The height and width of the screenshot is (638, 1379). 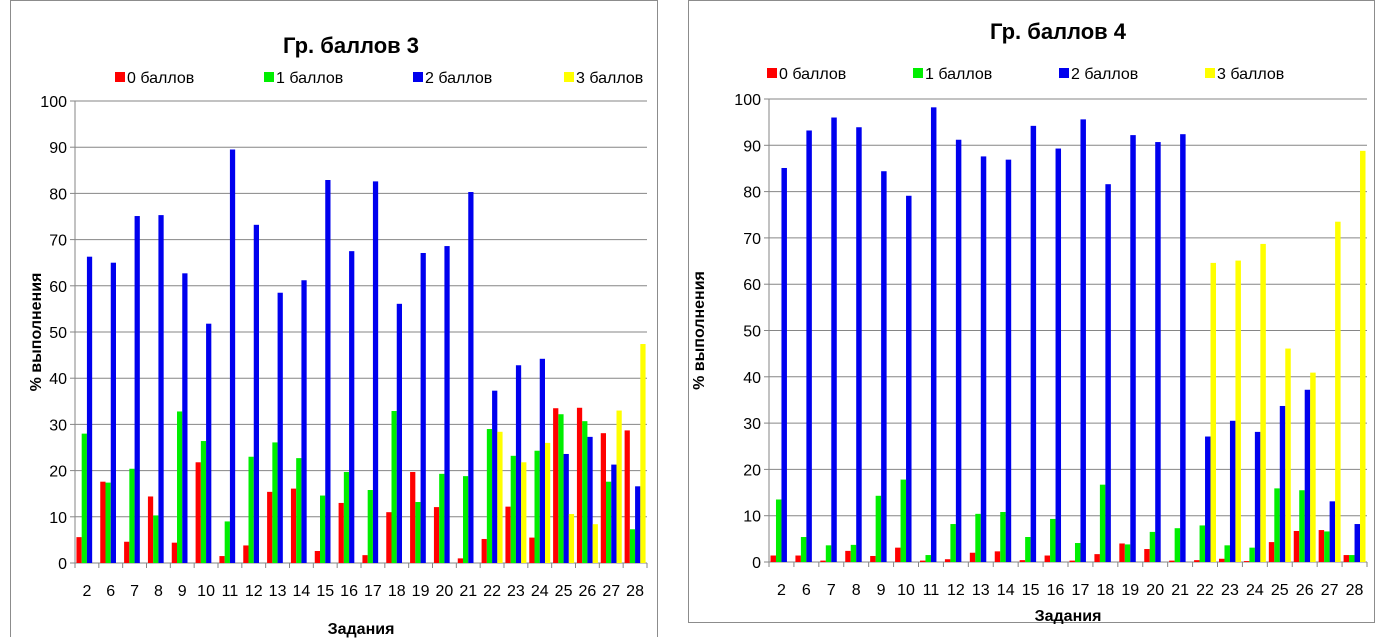 I want to click on x-tick-label: 23, so click(x=516, y=591).